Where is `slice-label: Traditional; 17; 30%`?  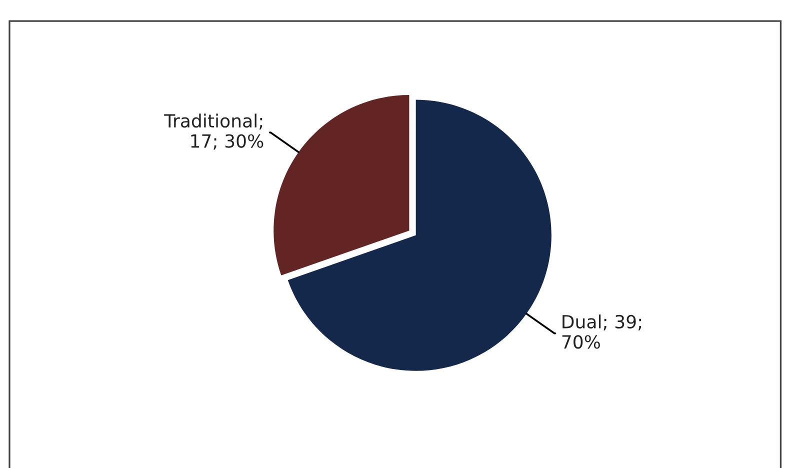
slice-label: Traditional; 17; 30% is located at coordinates (214, 132).